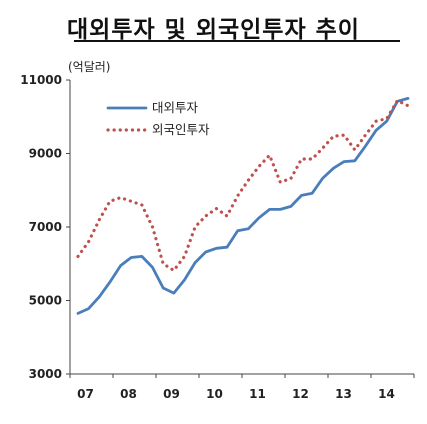 Image resolution: width=427 pixels, height=424 pixels. What do you see at coordinates (45, 154) in the screenshot?
I see `y-tick-label: 9000` at bounding box center [45, 154].